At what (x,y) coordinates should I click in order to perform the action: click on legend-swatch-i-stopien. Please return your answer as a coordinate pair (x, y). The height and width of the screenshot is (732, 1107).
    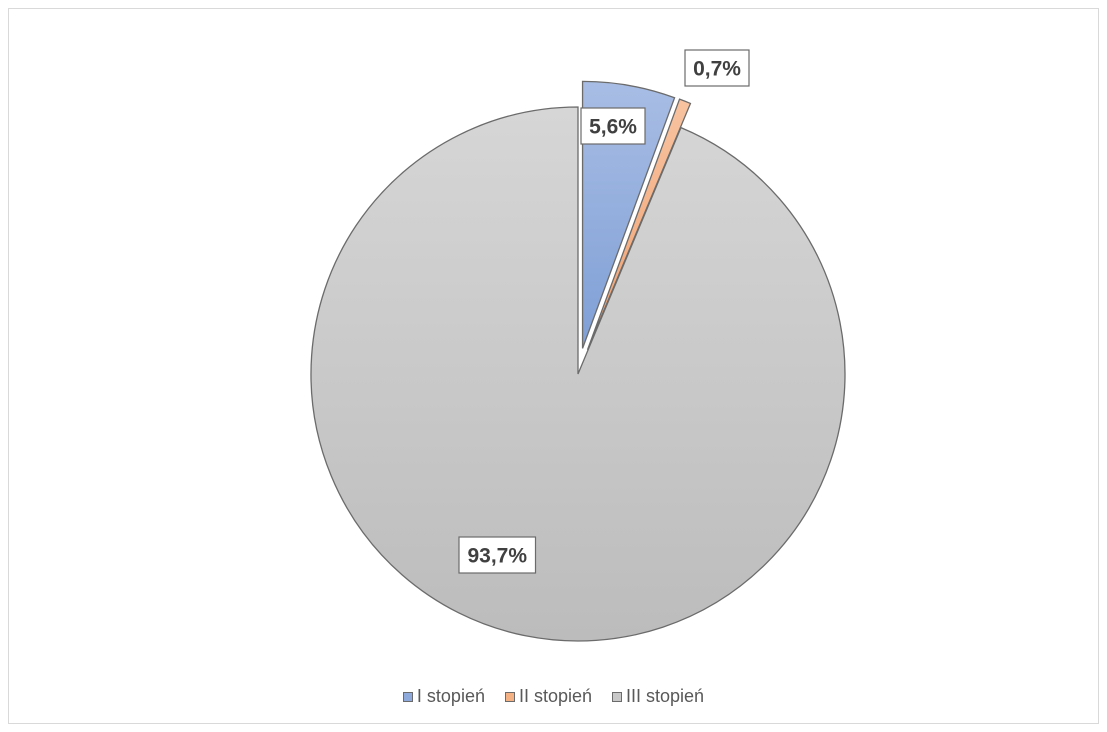
    Looking at the image, I should click on (407, 696).